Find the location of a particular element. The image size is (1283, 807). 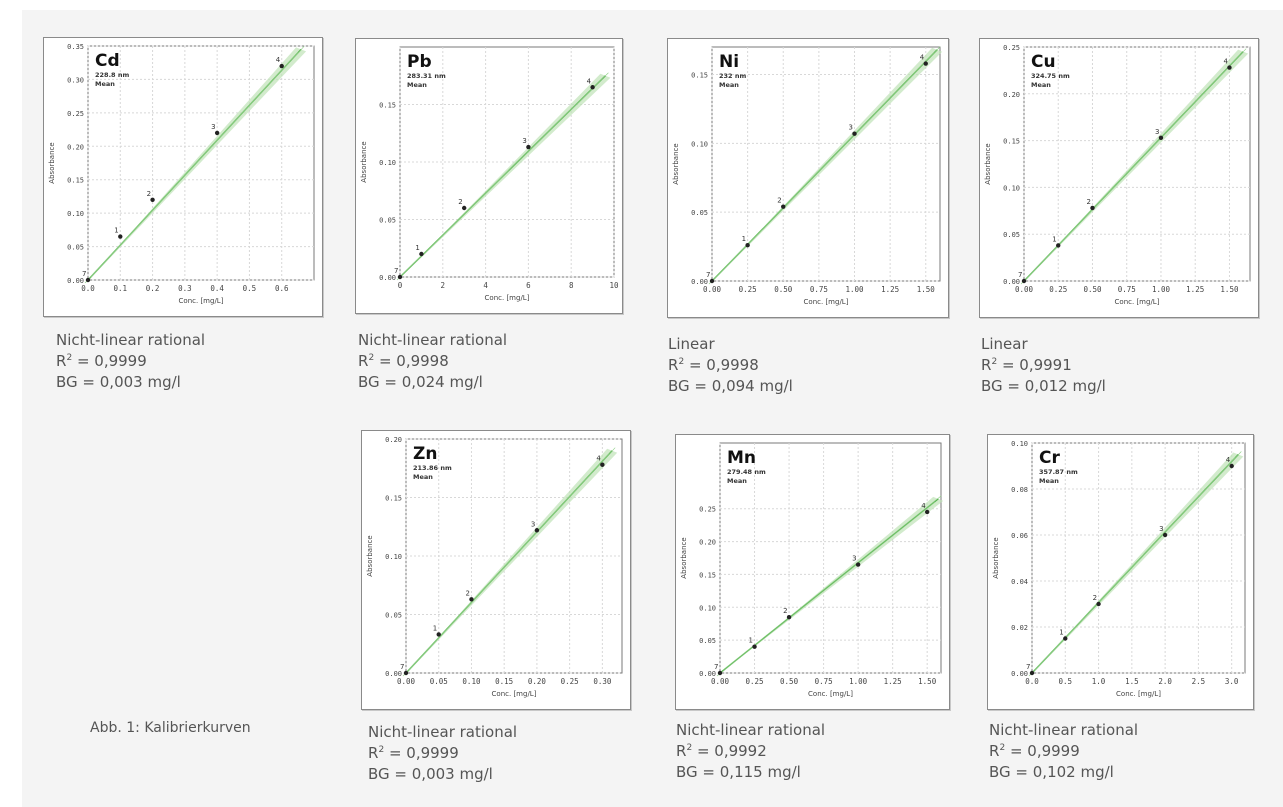

point-label: 4 is located at coordinates (278, 60).